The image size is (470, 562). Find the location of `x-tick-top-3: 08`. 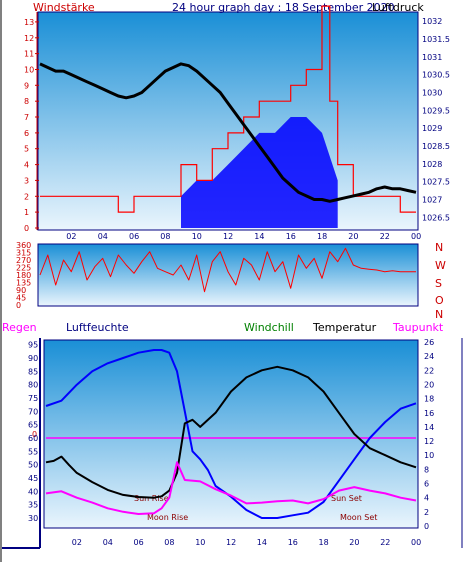

x-tick-top-3: 08 is located at coordinates (165, 236).